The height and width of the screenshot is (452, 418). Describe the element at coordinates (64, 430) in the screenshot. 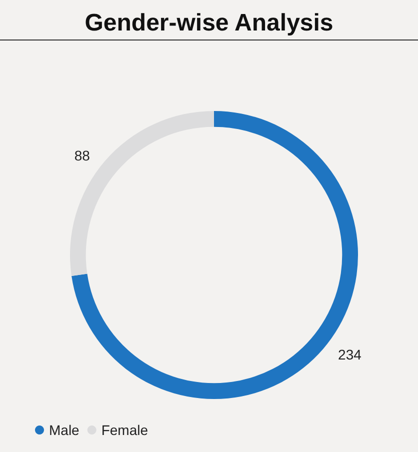

I see `legend-label: Male` at that location.